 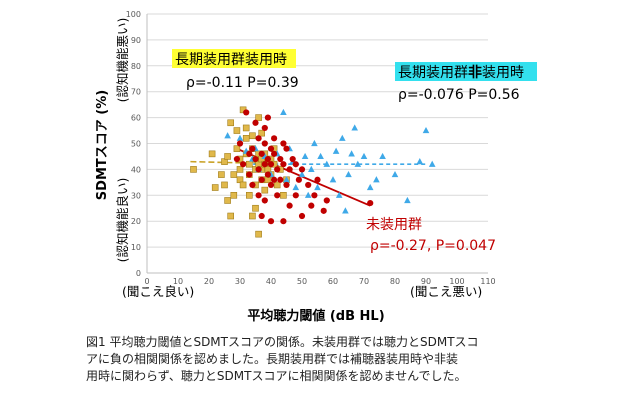 I want to click on caption-line-3: 用時に関わらず、聴力とSDMTスコアに相関関係を認めませんでした。, so click(x=276, y=376).